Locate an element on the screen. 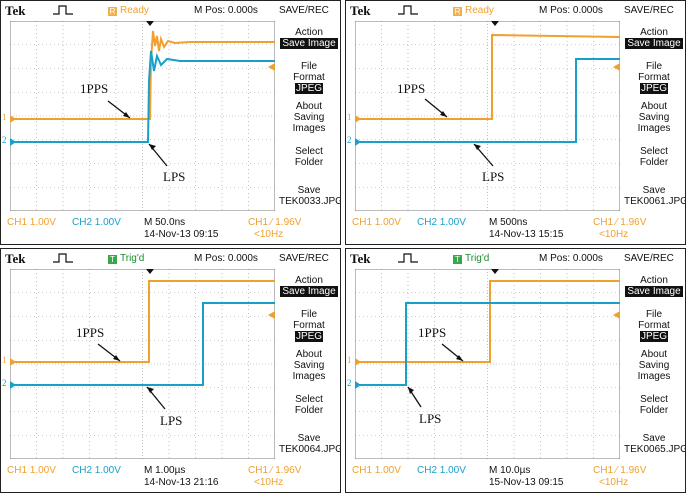 The image size is (690, 495). save-file-name: TEK0061.JPG is located at coordinates (655, 201).